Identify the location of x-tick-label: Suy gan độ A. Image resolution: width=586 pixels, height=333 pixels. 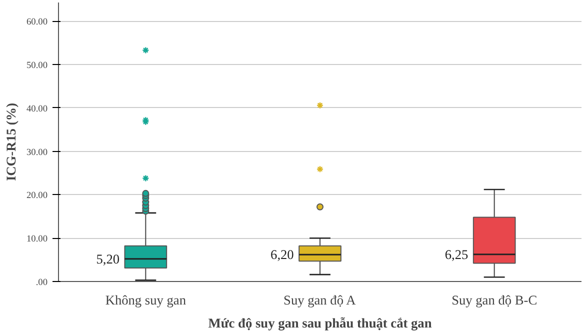
(320, 300).